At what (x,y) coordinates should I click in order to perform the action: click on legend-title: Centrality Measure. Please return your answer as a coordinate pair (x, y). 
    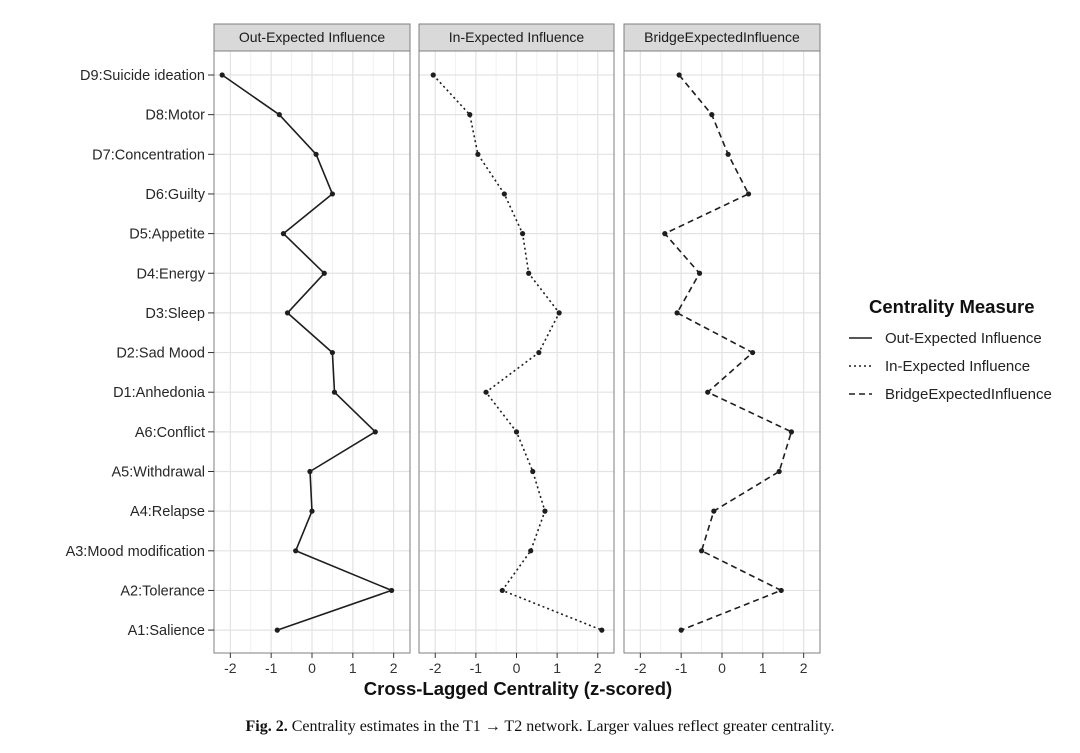
    Looking at the image, I should click on (952, 306).